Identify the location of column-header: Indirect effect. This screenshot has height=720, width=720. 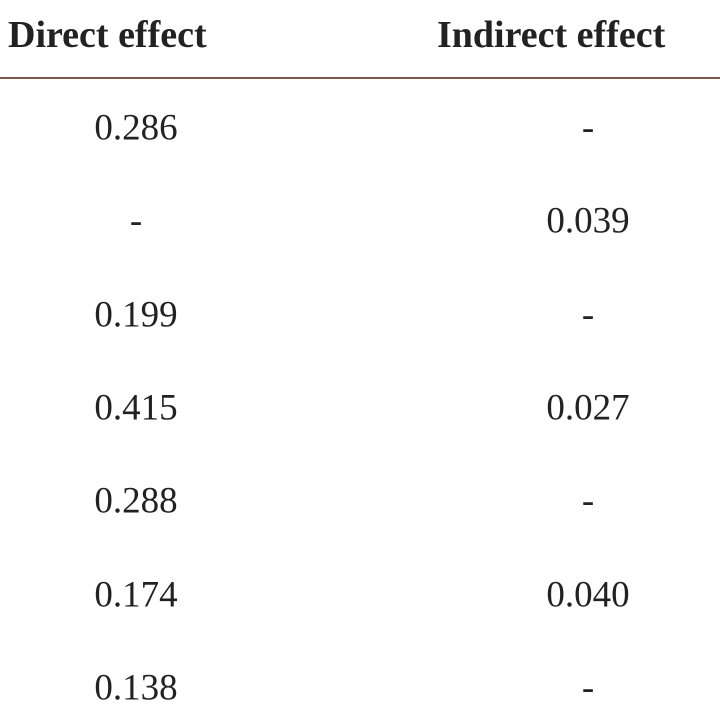
(551, 35).